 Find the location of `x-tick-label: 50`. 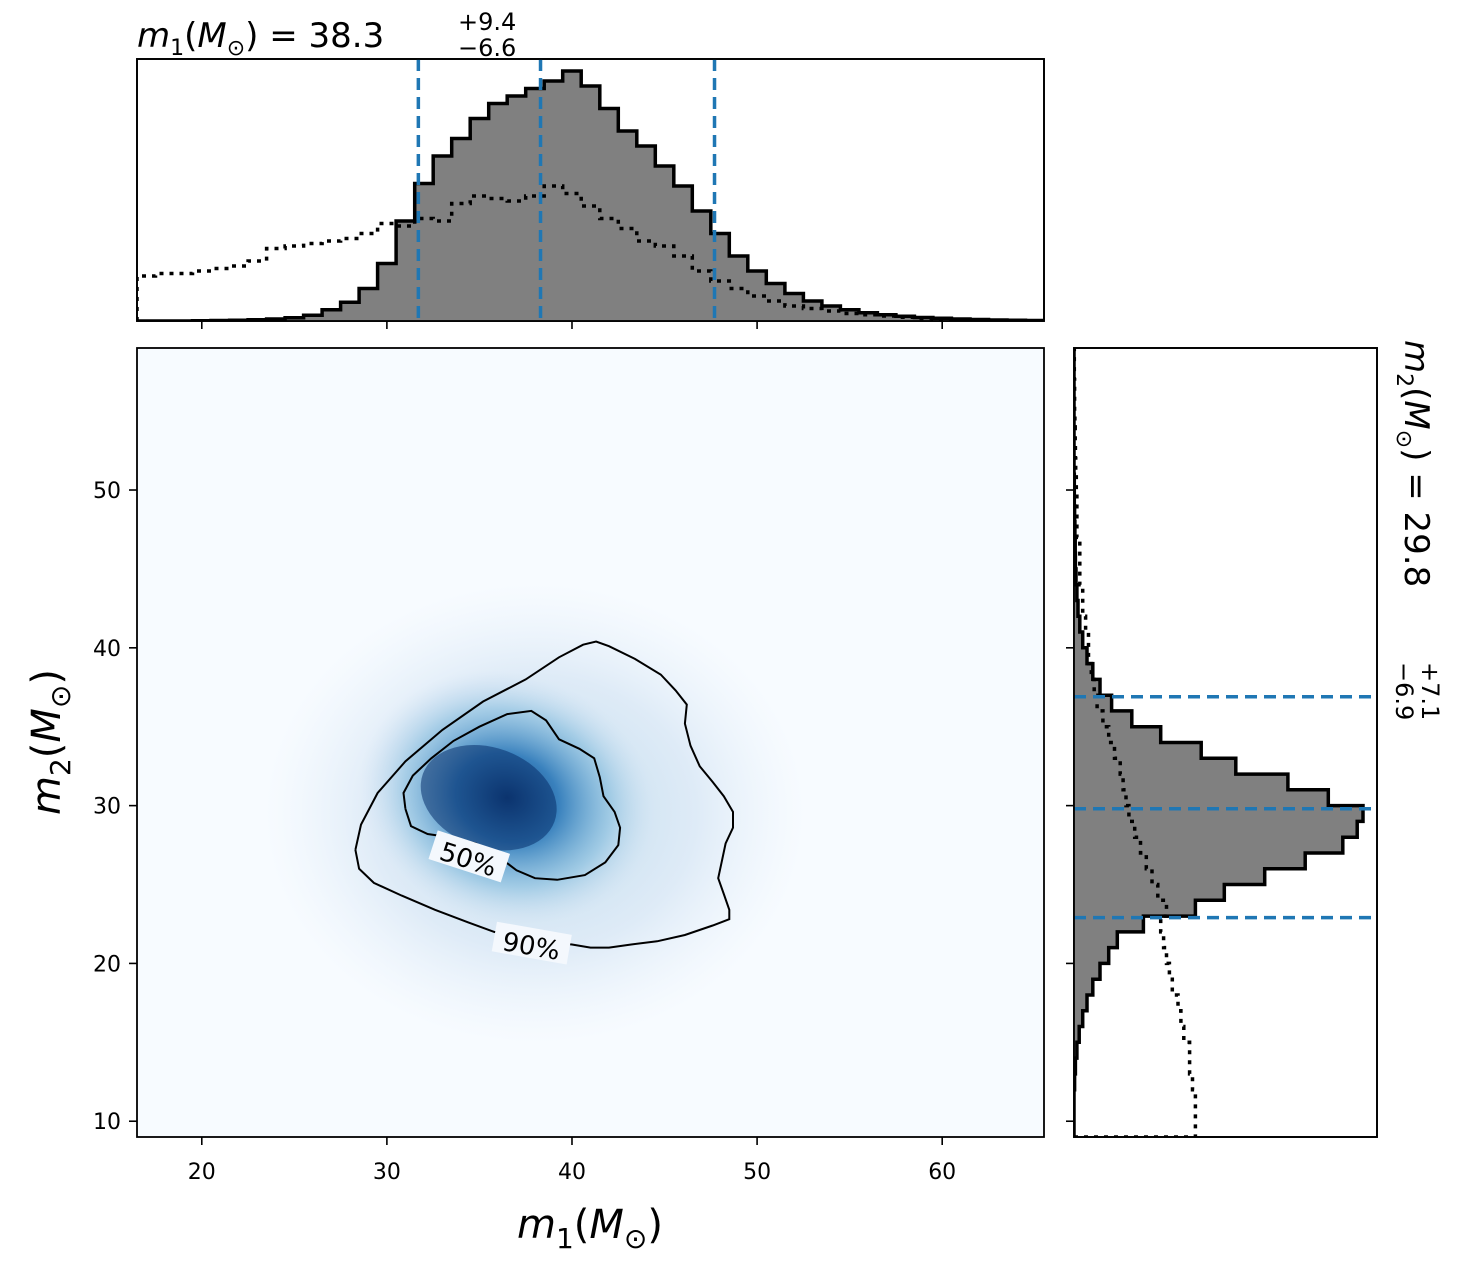

x-tick-label: 50 is located at coordinates (757, 1172).